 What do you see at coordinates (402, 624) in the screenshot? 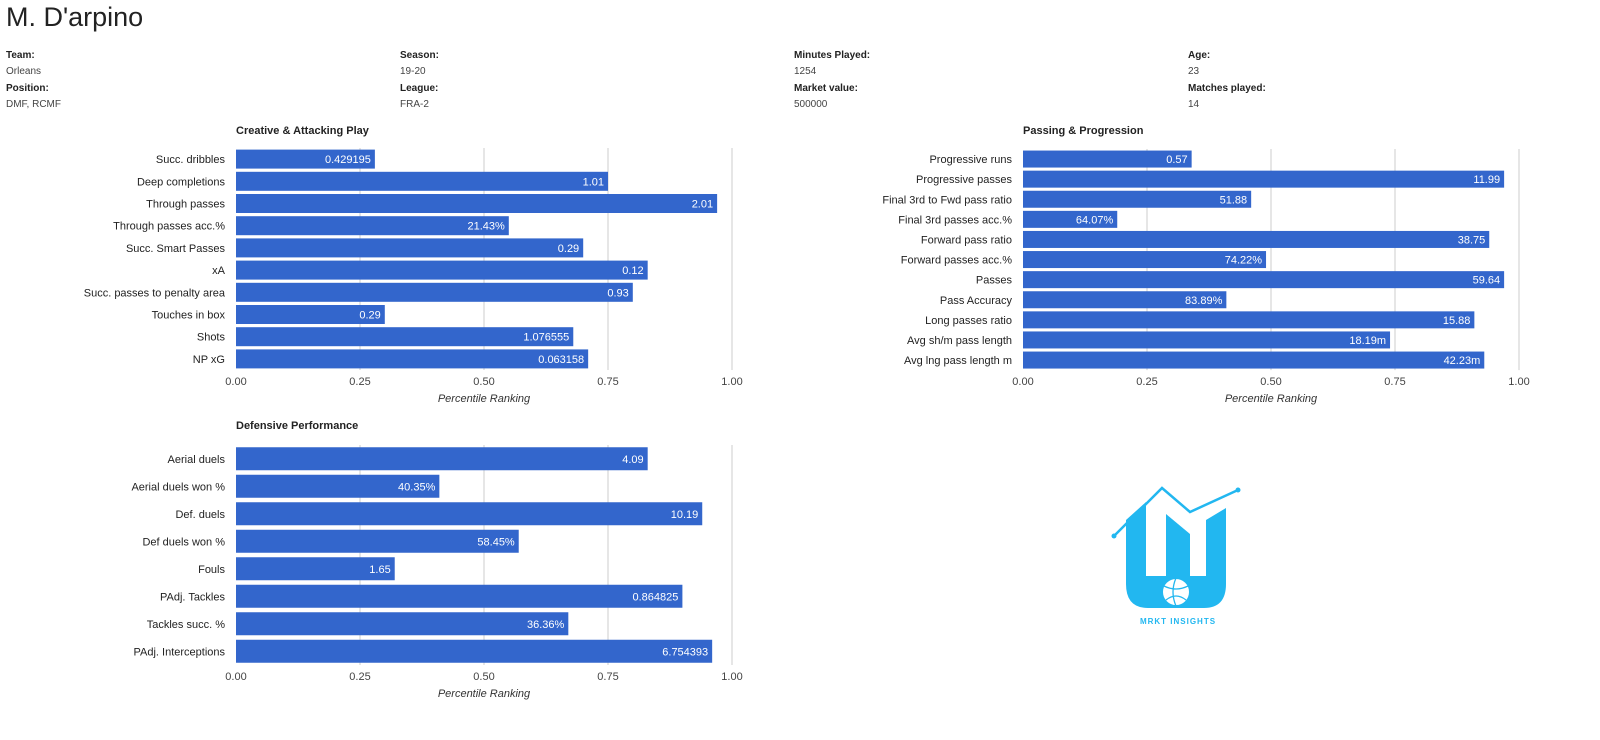
I see `bar-tackles-succ` at bounding box center [402, 624].